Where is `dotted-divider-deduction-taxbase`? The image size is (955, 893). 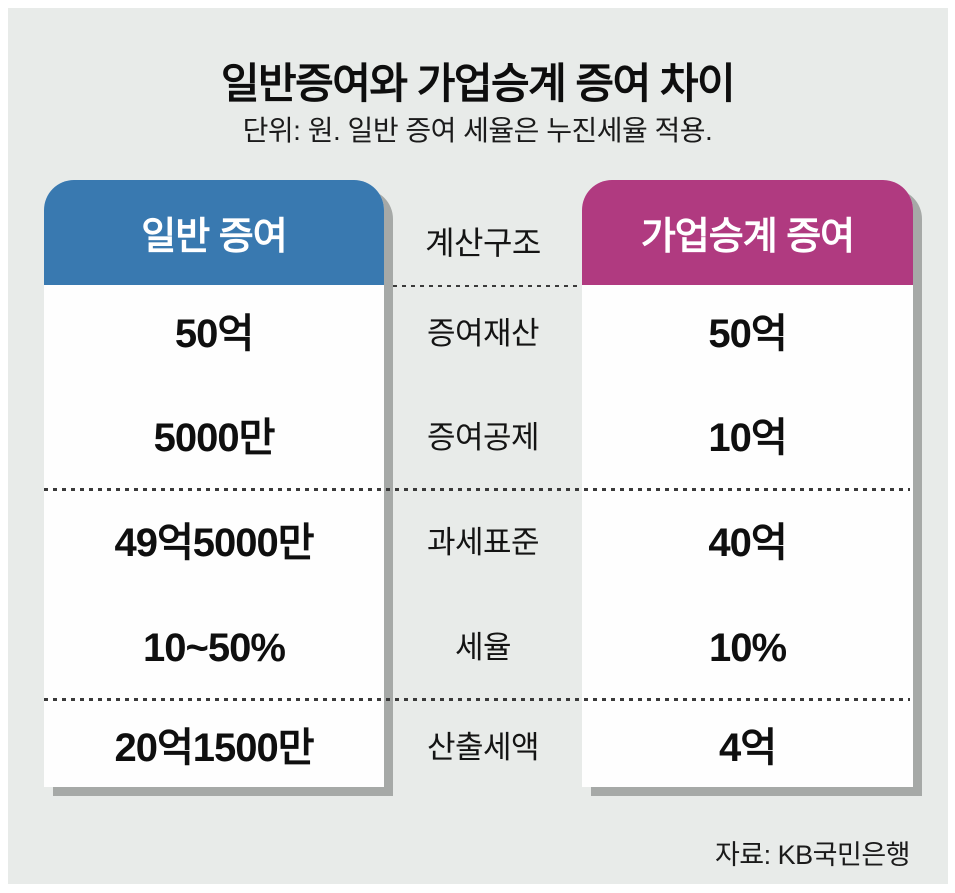
dotted-divider-deduction-taxbase is located at coordinates (477, 489).